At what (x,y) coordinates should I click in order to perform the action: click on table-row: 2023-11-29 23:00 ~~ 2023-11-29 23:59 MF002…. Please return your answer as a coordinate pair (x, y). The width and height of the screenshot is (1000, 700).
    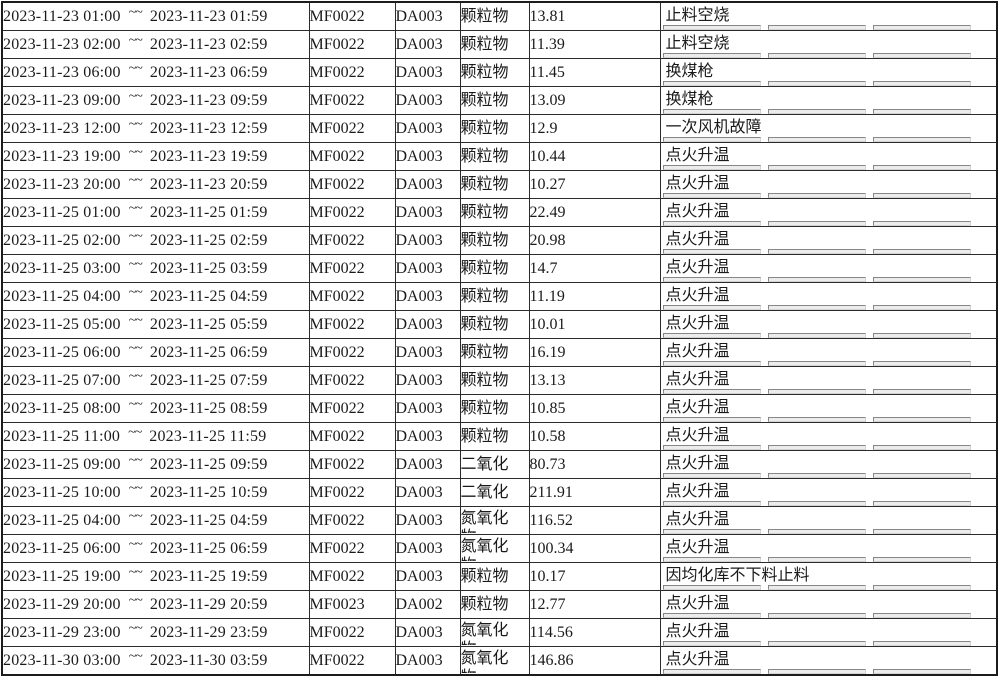
    Looking at the image, I should click on (499, 632).